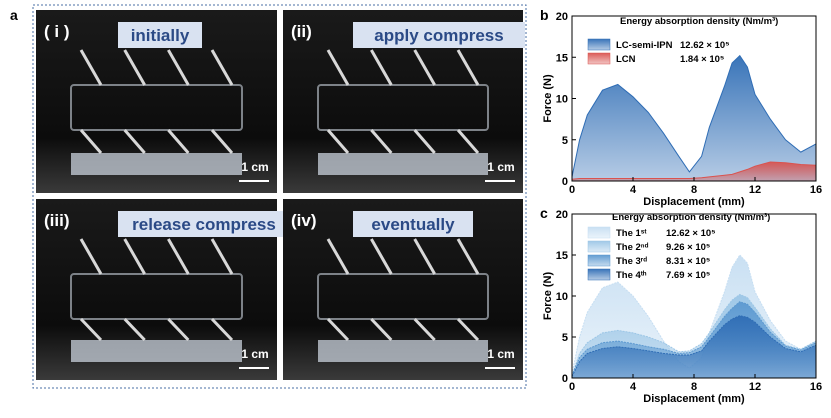  What do you see at coordinates (301, 31) in the screenshot?
I see `photo-index: (ii)` at bounding box center [301, 31].